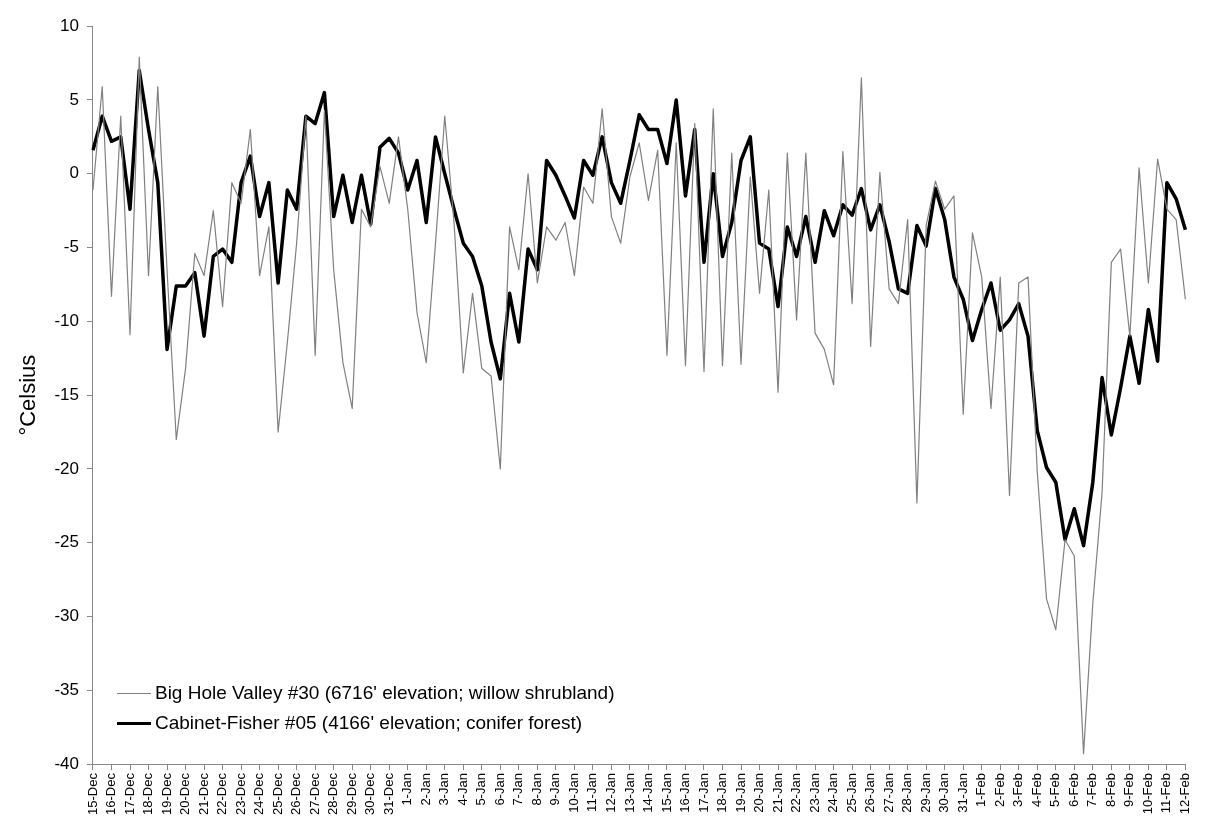  I want to click on x-tick-label: 6-Feb, so click(1073, 790).